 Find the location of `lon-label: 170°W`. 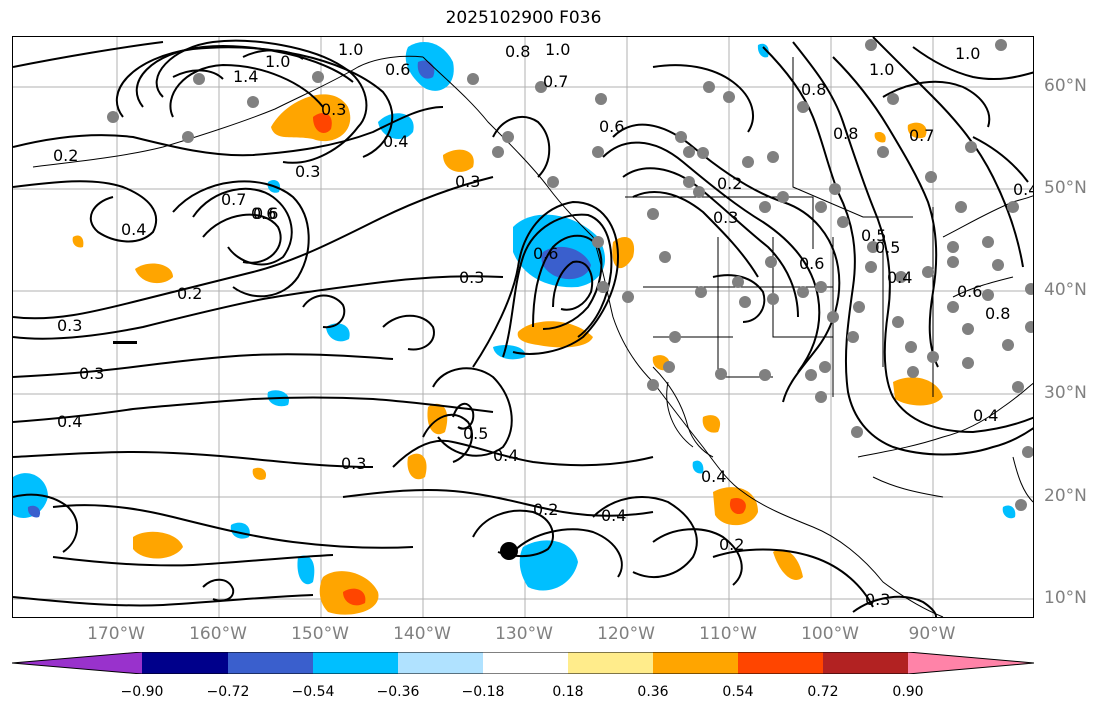

lon-label: 170°W is located at coordinates (116, 634).